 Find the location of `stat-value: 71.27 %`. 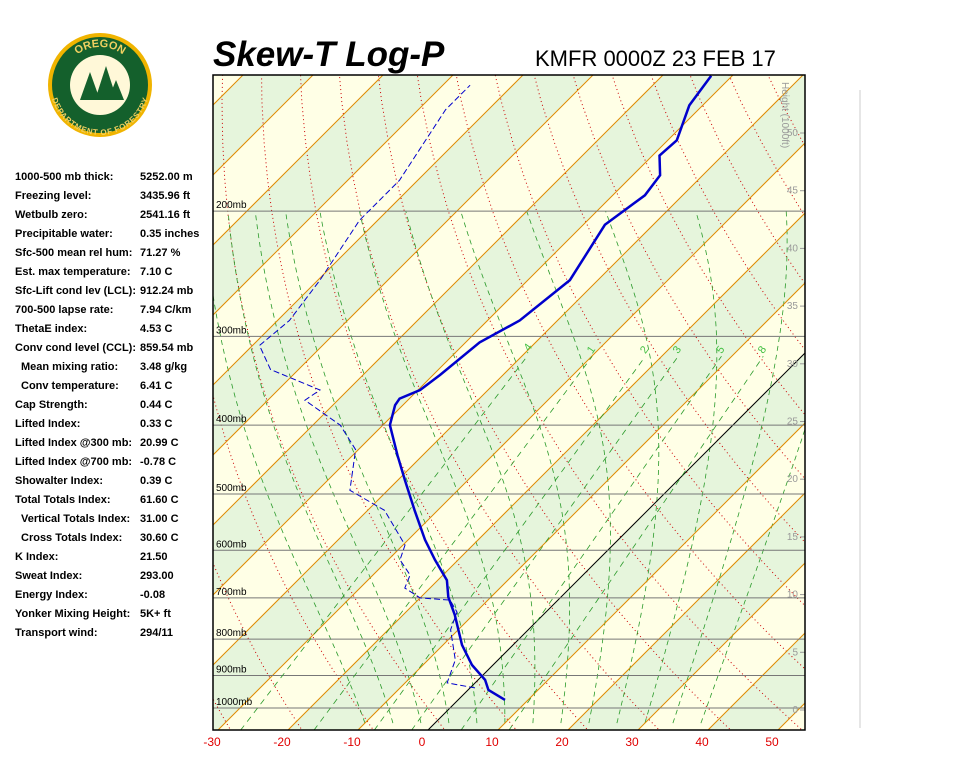

stat-value: 71.27 % is located at coordinates (160, 253).